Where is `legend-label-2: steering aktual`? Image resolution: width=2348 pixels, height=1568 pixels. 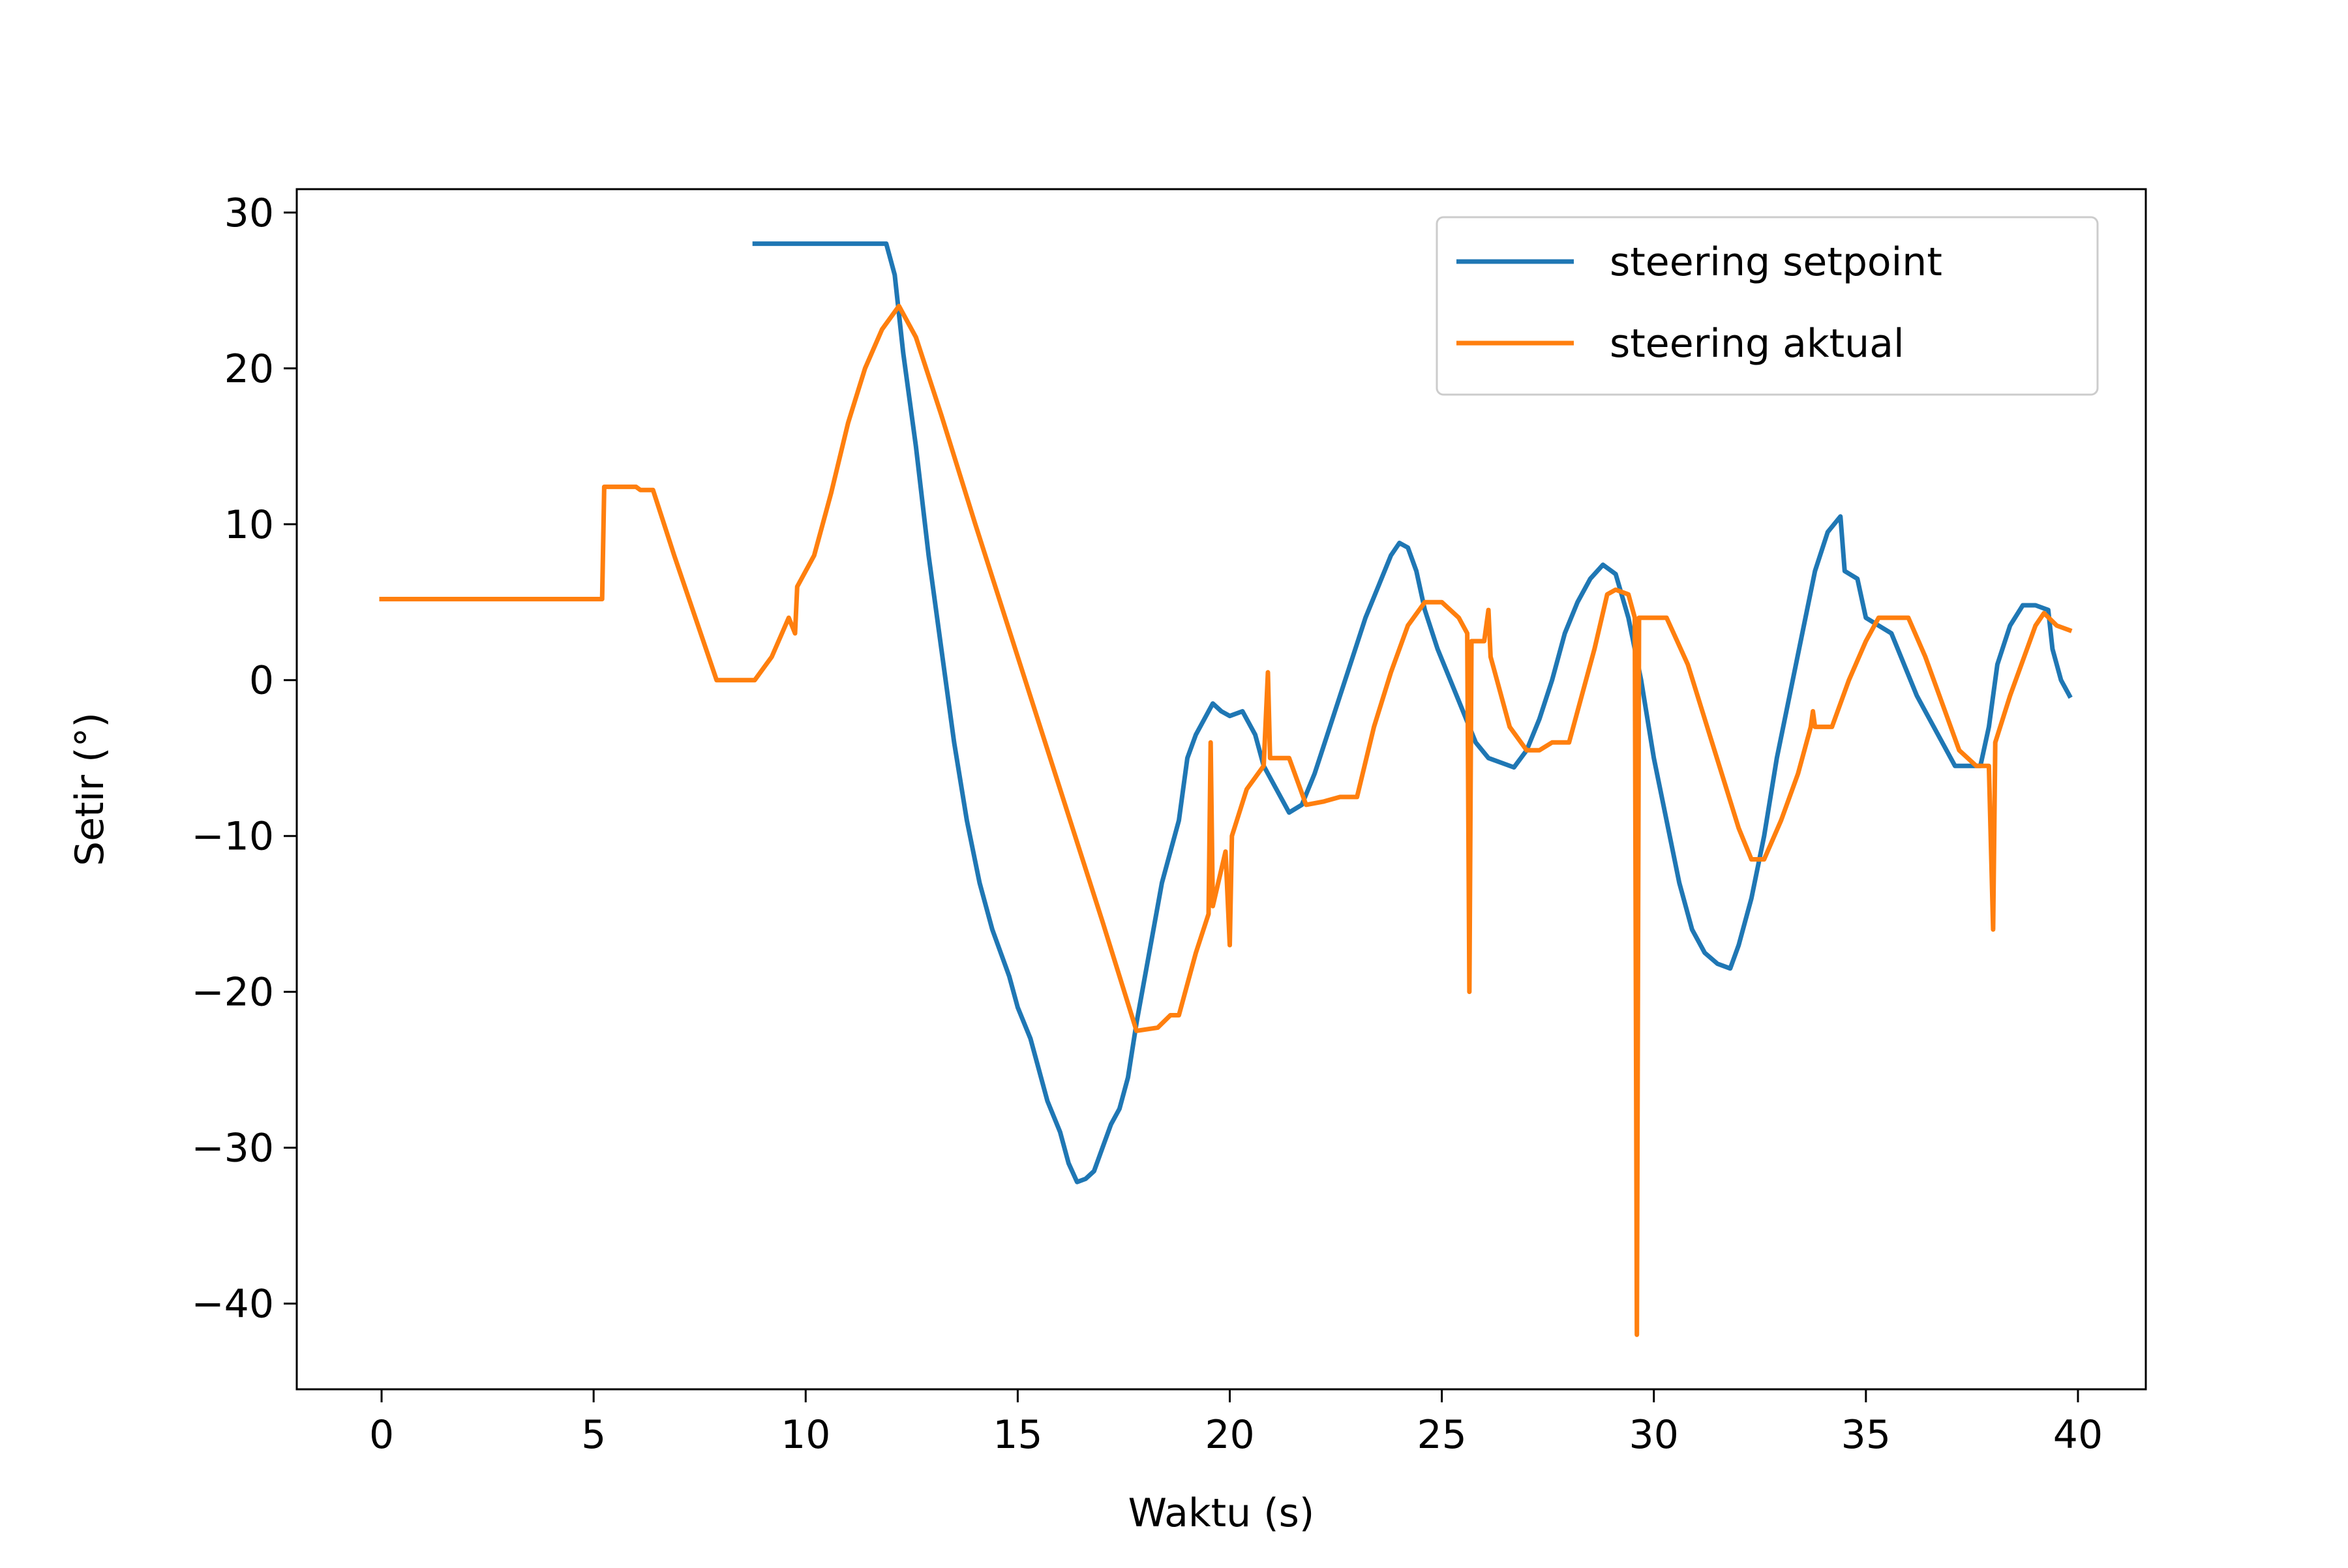
legend-label-2: steering aktual is located at coordinates (1757, 344).